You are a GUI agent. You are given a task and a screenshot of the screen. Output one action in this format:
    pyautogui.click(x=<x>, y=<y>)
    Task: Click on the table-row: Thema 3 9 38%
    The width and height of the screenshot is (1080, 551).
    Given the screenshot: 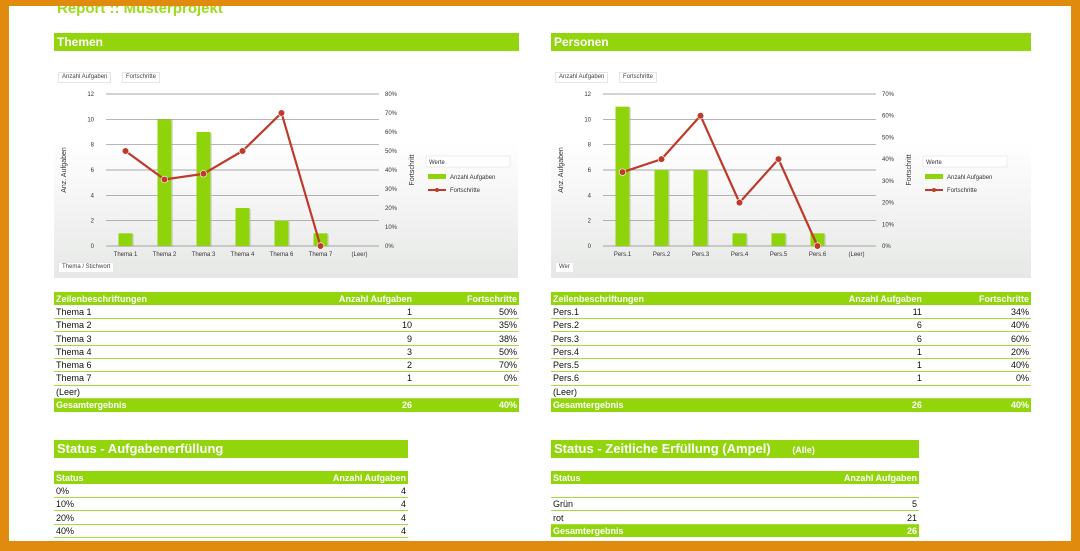 What is the action you would take?
    pyautogui.click(x=286, y=338)
    